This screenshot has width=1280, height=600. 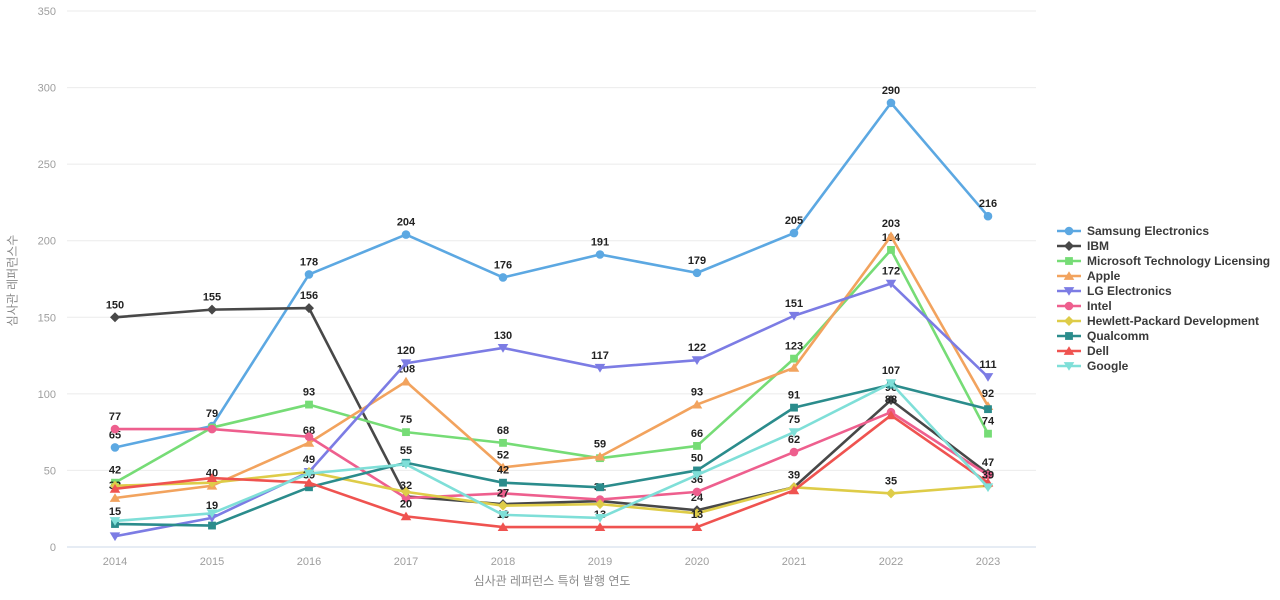 What do you see at coordinates (1163, 260) in the screenshot?
I see `legend-item-microsoft-technology-licensing: Microsoft Technology Licensing` at bounding box center [1163, 260].